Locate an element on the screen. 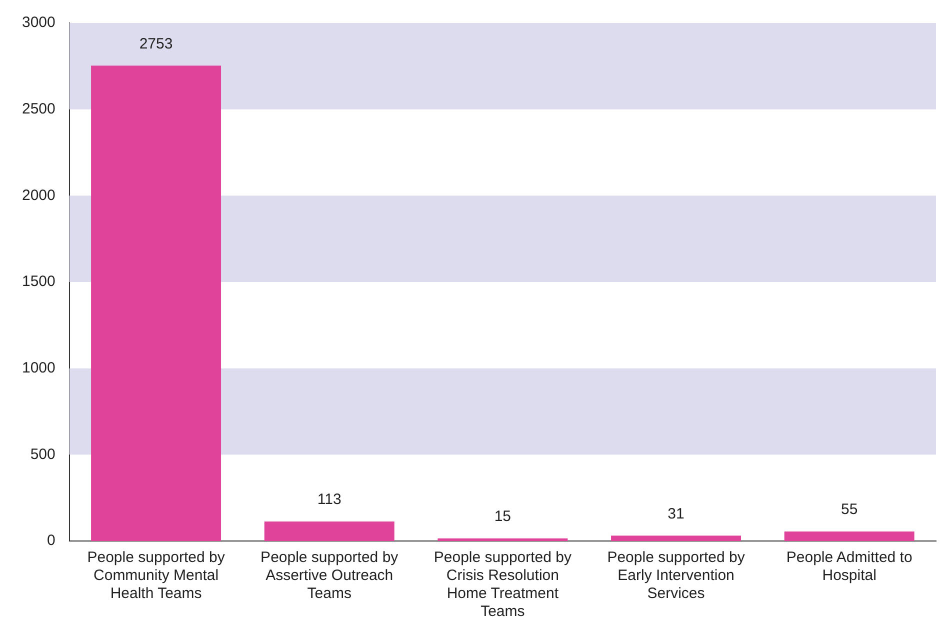  x-tick-label: People supported by Early Intervention Services is located at coordinates (676, 575).